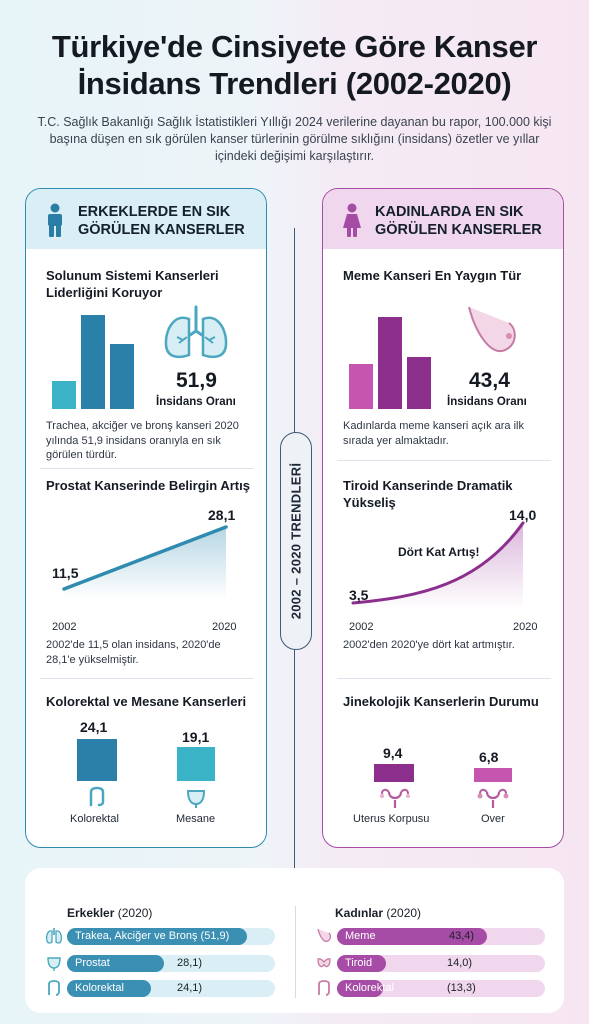 Image resolution: width=589 pixels, height=1024 pixels. Describe the element at coordinates (523, 515) in the screenshot. I see `women-thyroid-end-value: 14,0` at that location.